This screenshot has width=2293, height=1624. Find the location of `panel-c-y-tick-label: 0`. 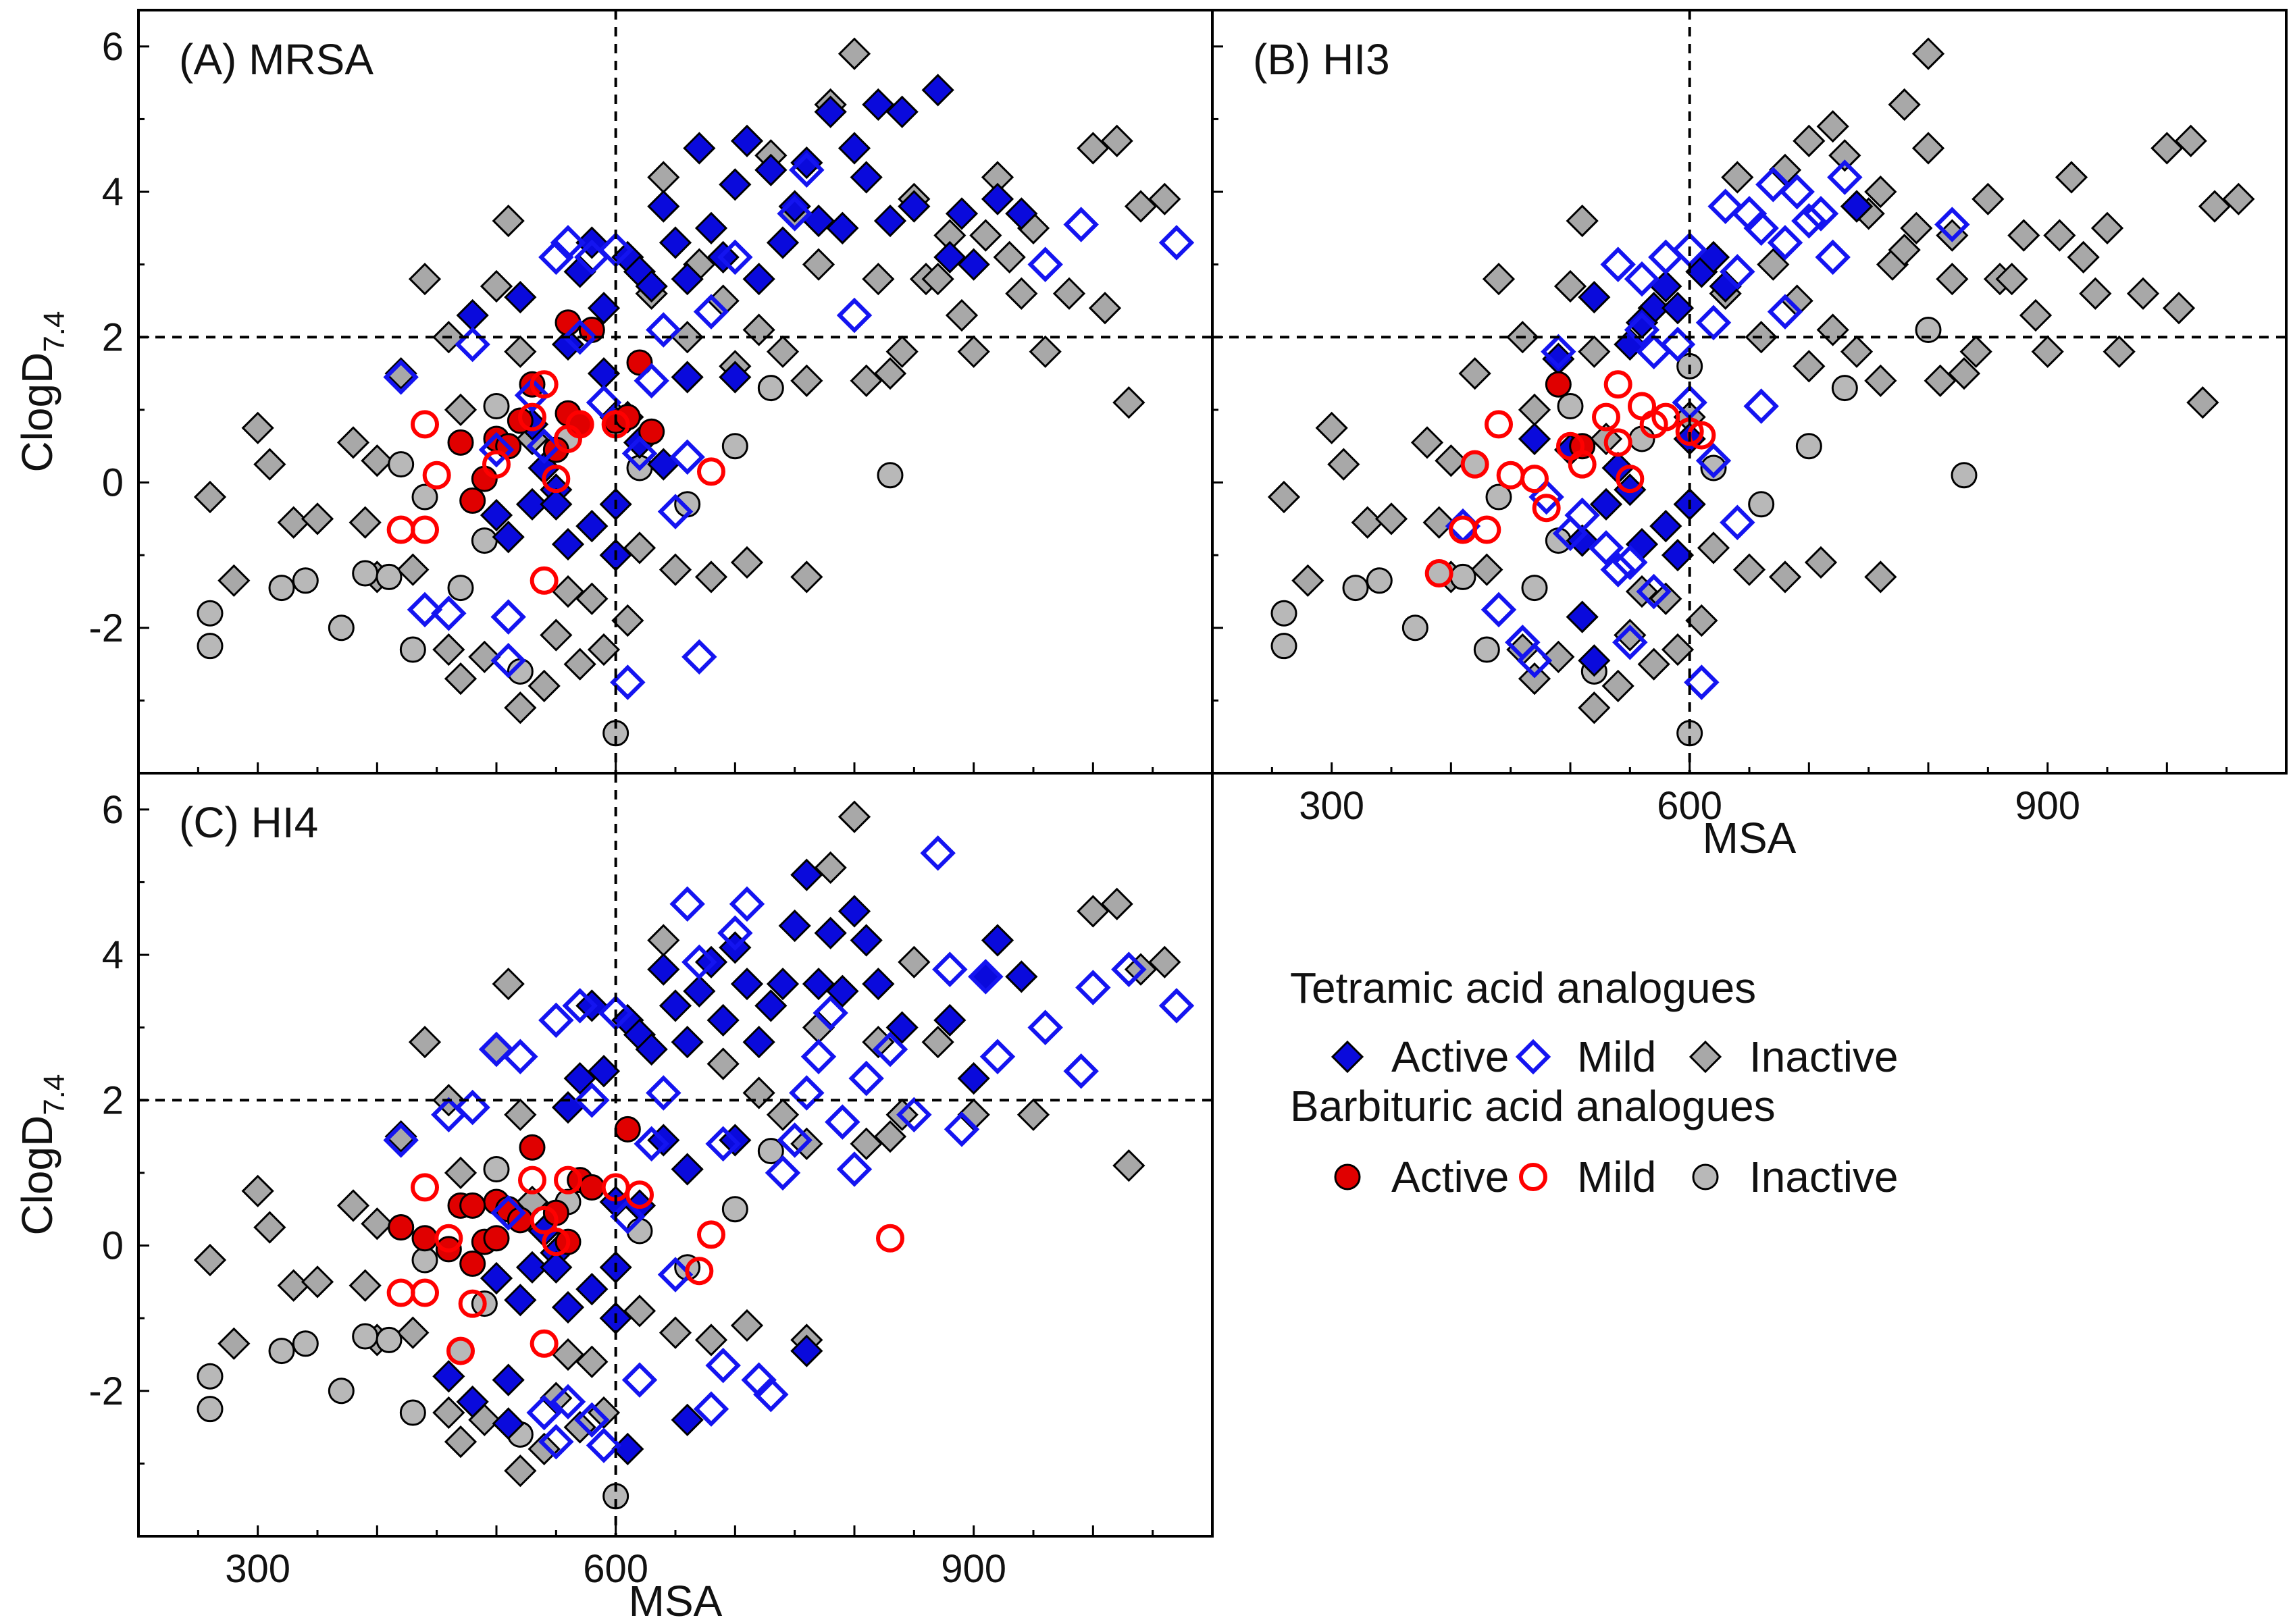

panel-c-y-tick-label: 0 is located at coordinates (113, 1246).